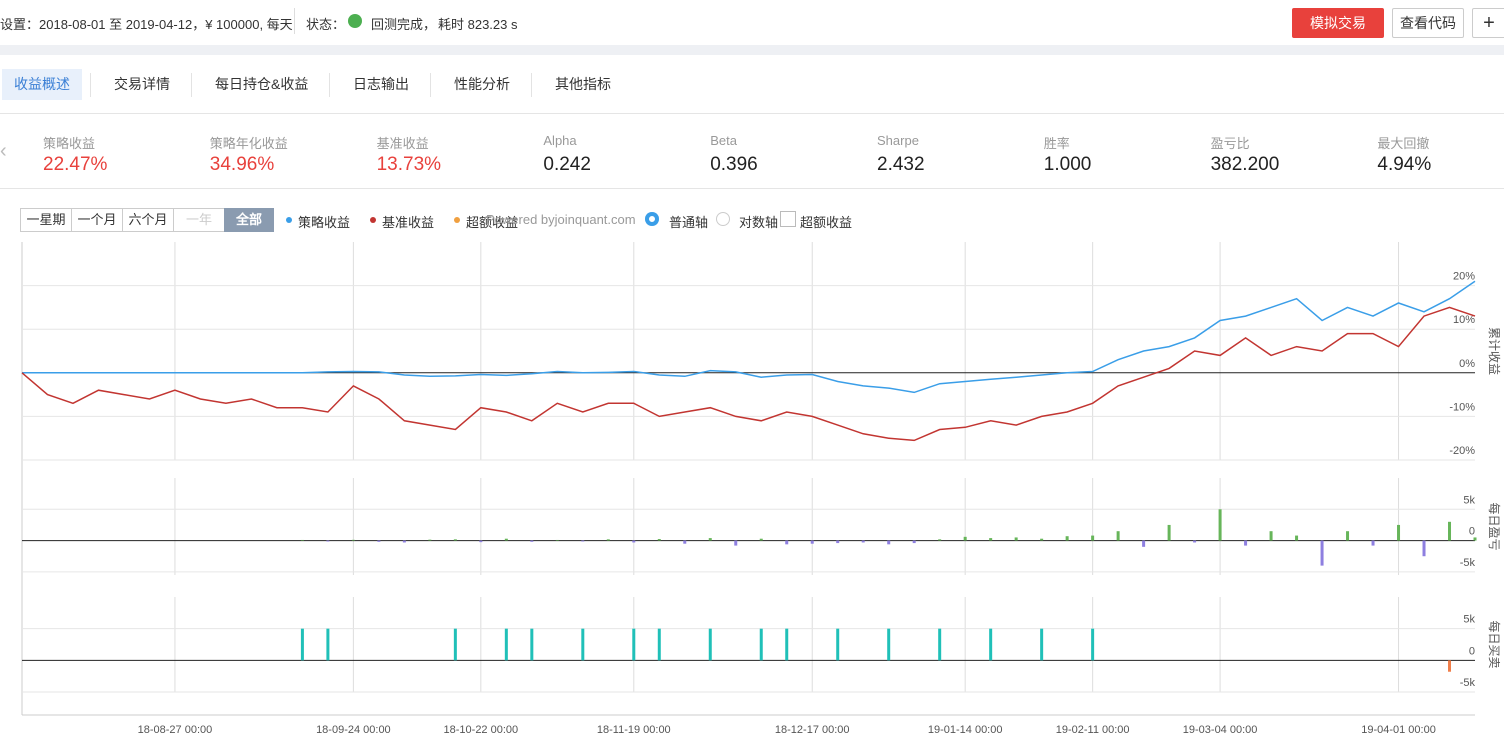 The width and height of the screenshot is (1504, 742). Describe the element at coordinates (1245, 164) in the screenshot. I see `metric-value: 382.200` at that location.